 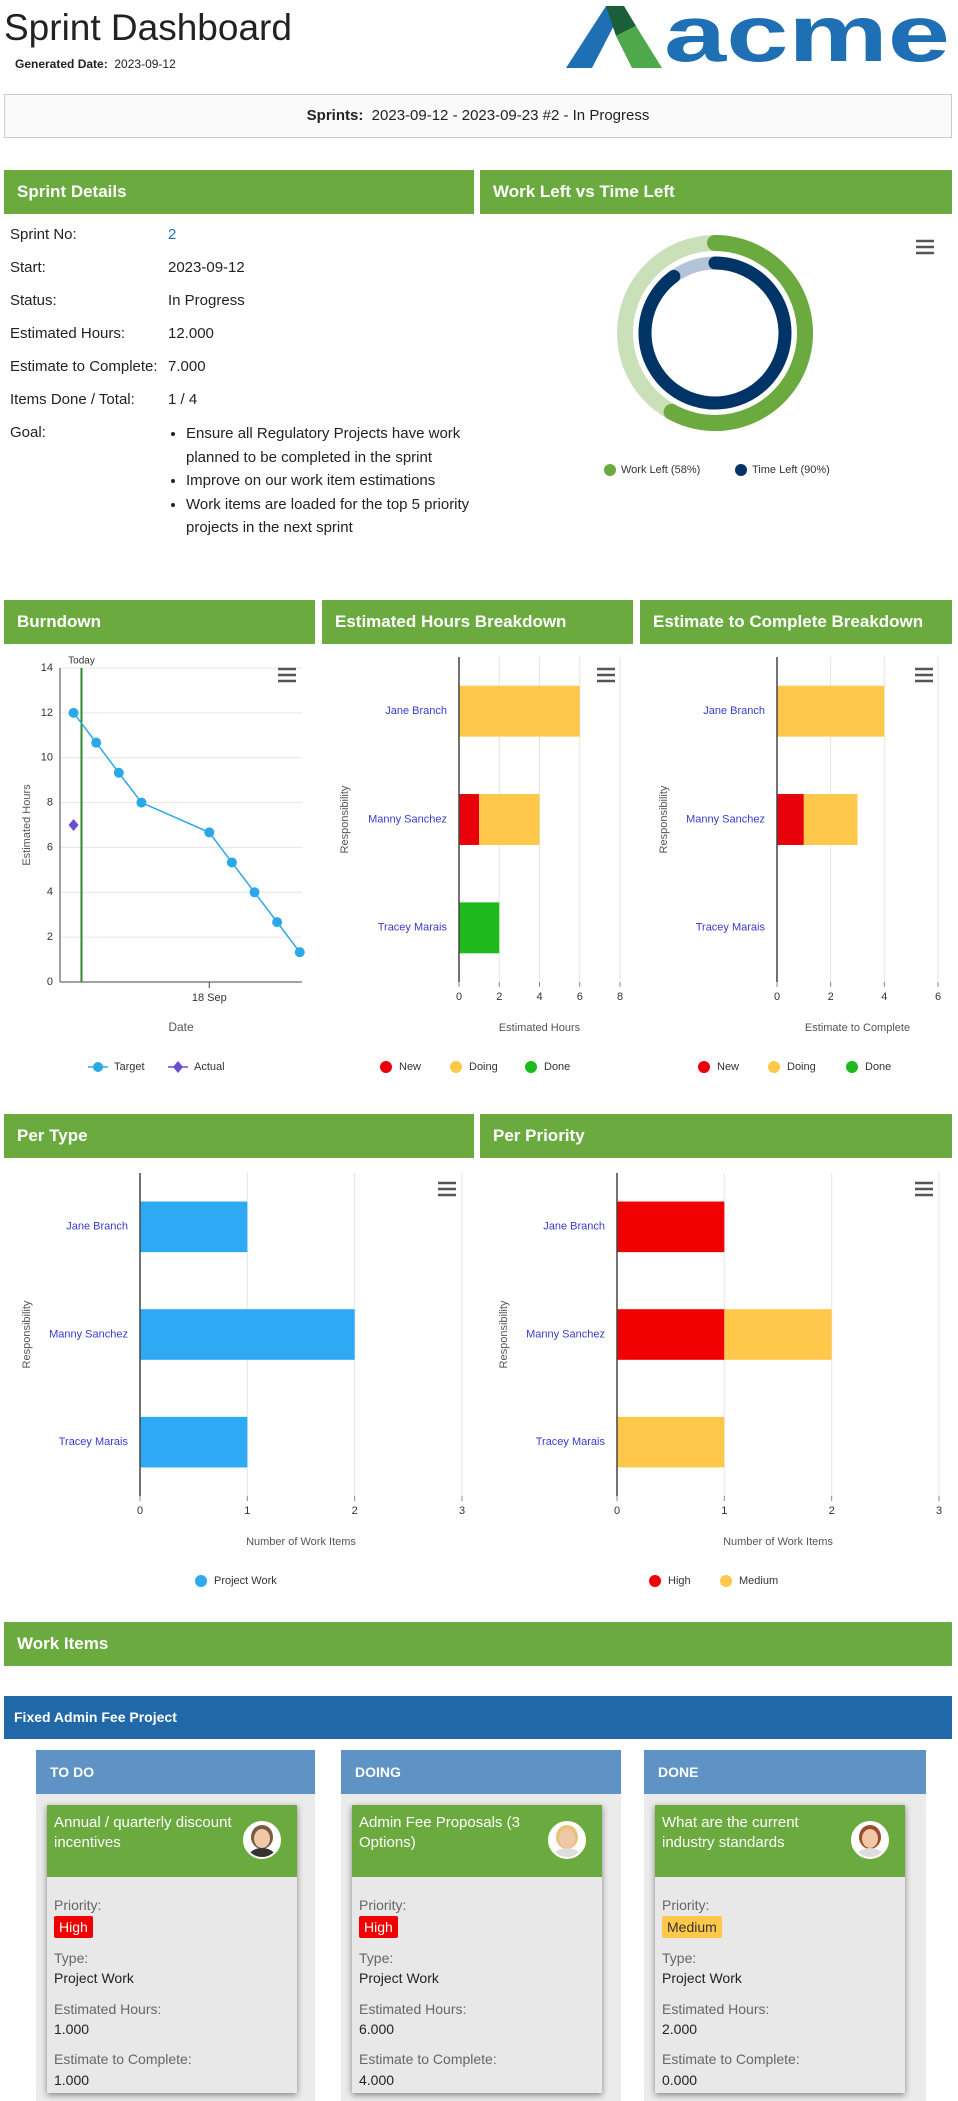 I want to click on detail-value: 2, so click(x=172, y=234).